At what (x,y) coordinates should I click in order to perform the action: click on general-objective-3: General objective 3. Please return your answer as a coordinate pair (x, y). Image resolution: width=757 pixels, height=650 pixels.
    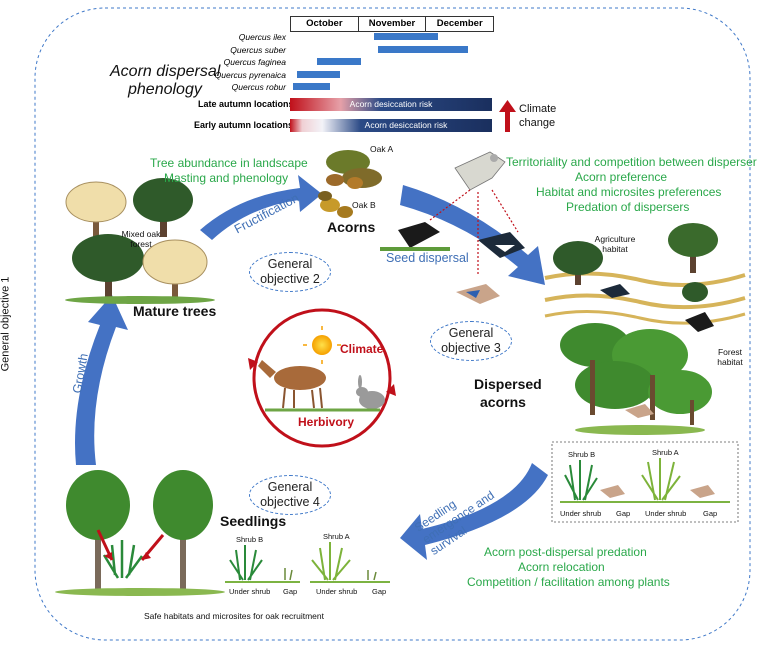
    Looking at the image, I should click on (471, 341).